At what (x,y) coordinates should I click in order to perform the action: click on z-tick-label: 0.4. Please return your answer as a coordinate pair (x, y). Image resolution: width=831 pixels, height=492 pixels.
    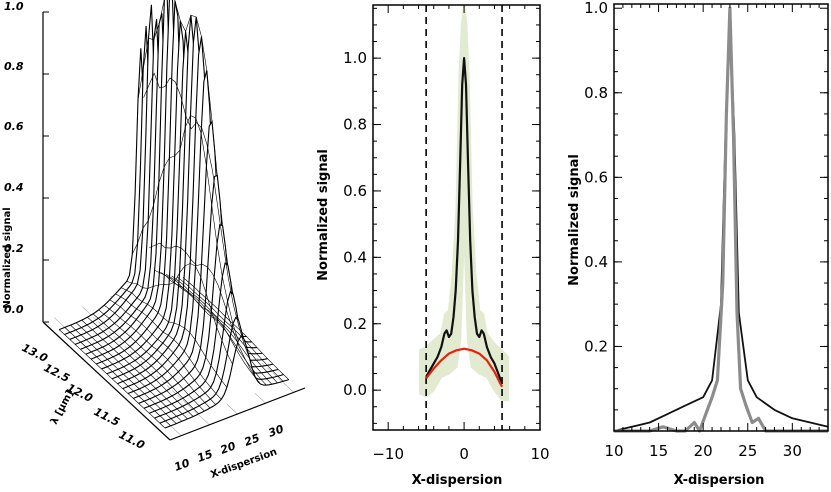
    Looking at the image, I should click on (14, 187).